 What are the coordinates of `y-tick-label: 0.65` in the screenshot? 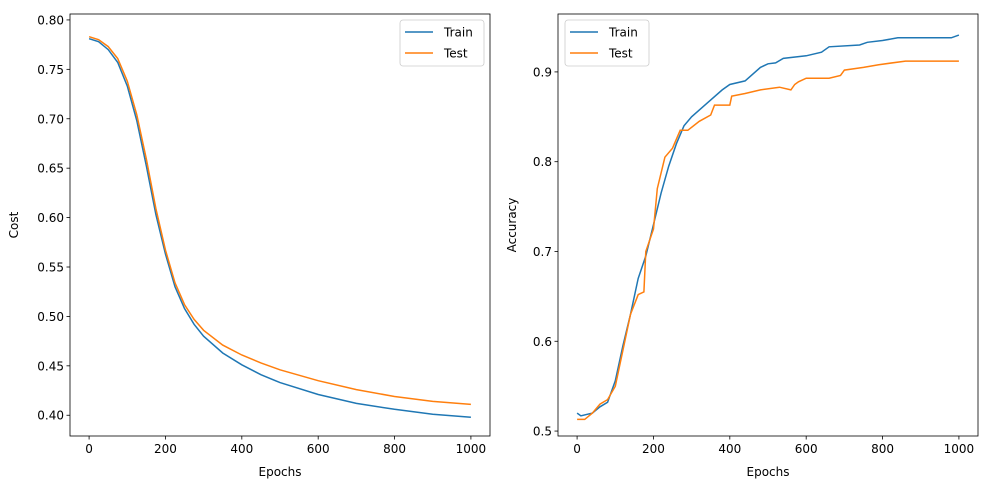 It's located at (50, 169).